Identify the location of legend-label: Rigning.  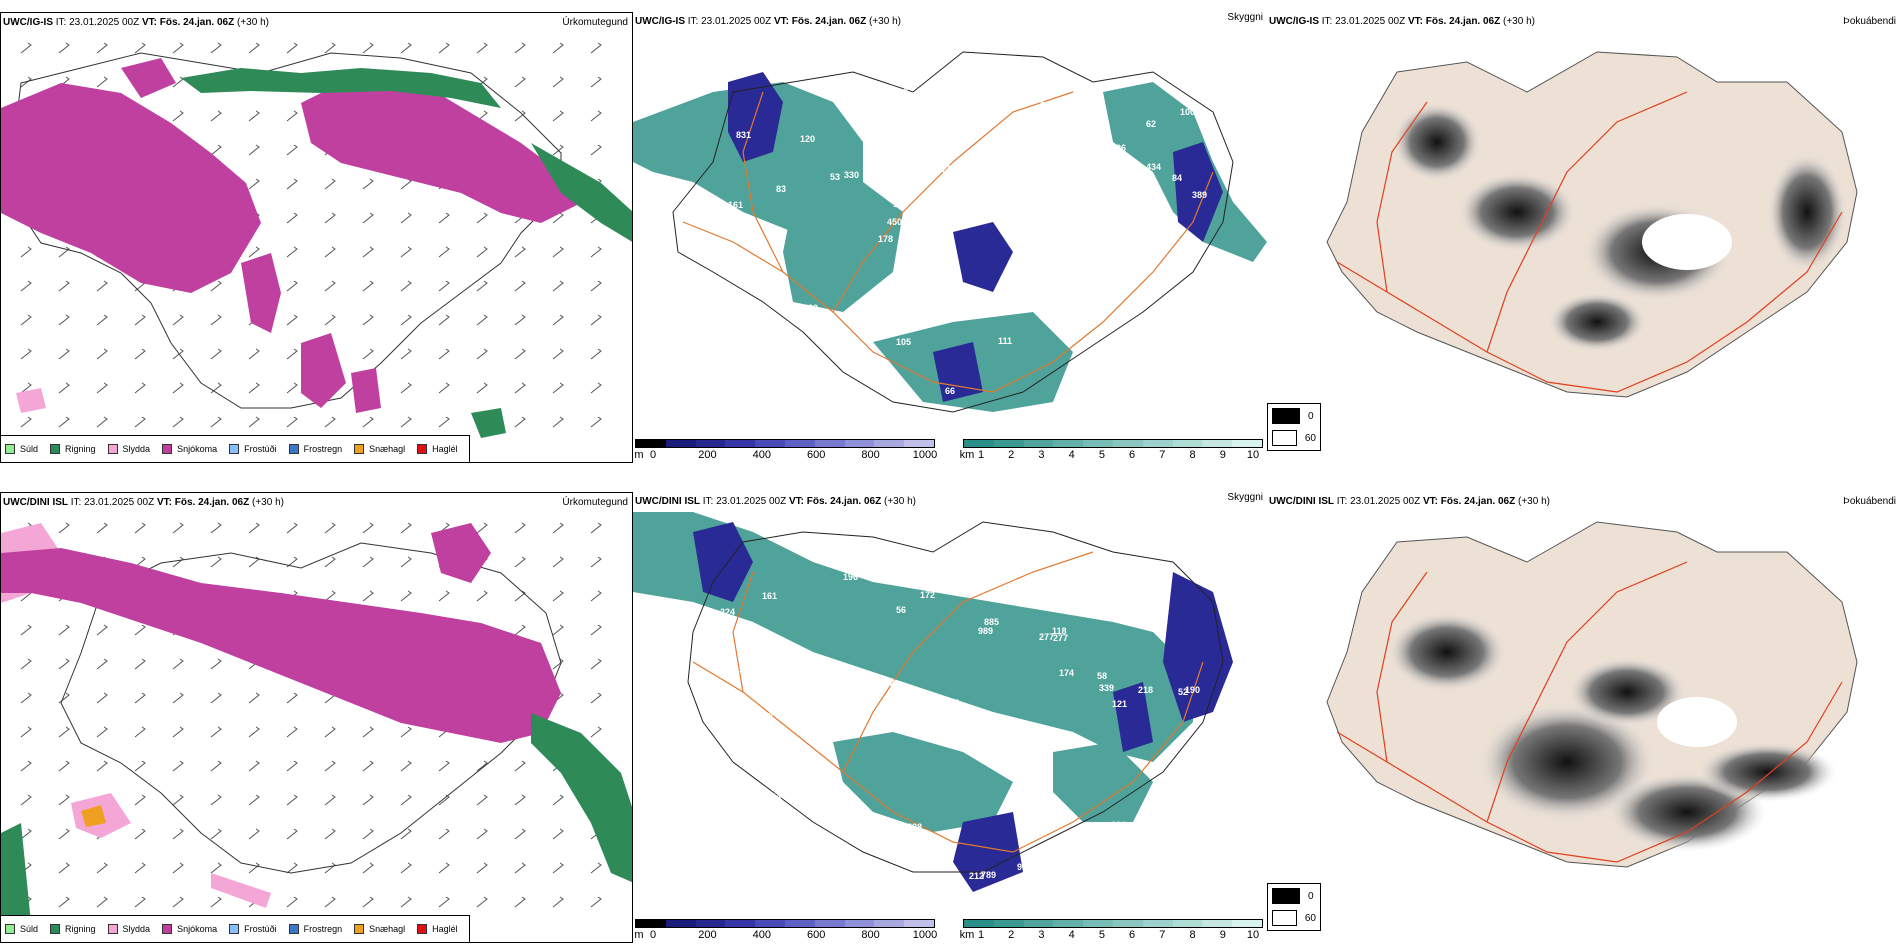
(80, 449).